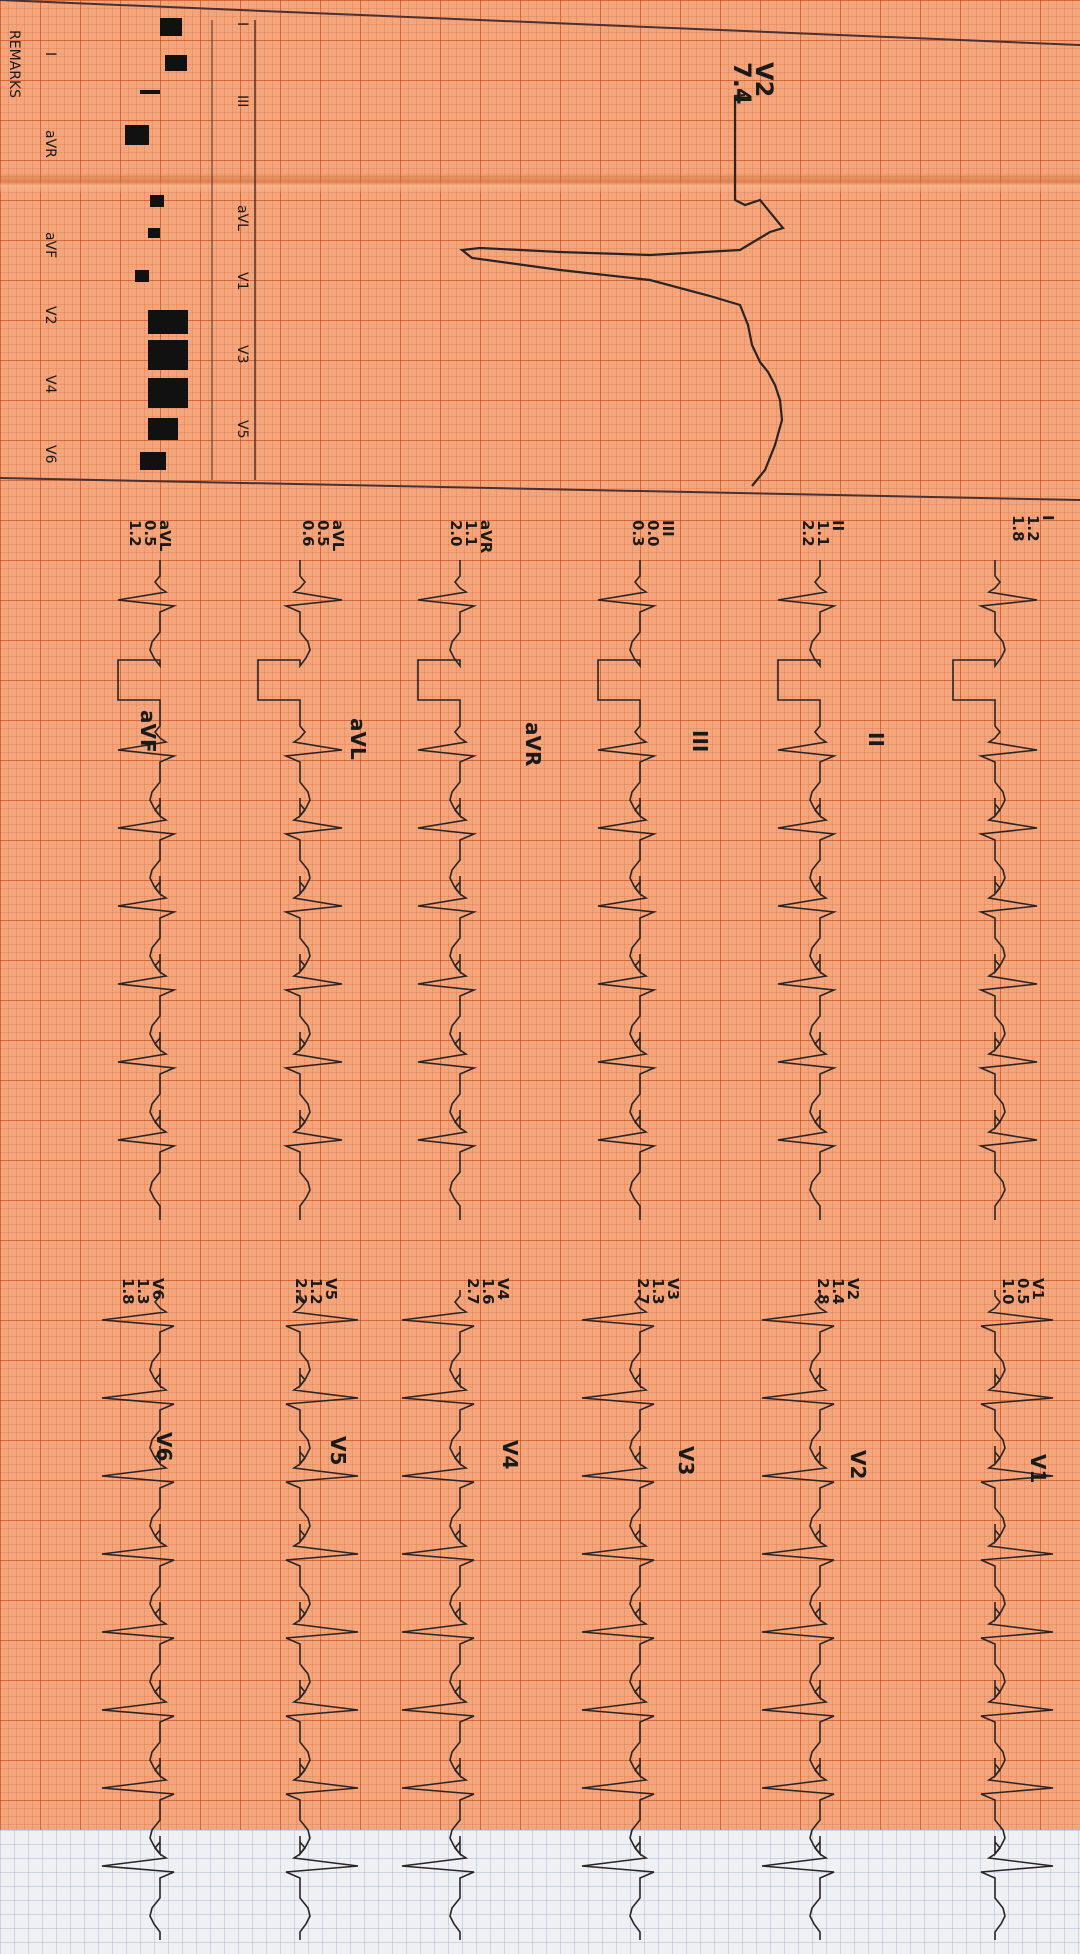 The width and height of the screenshot is (1080, 1954). Describe the element at coordinates (658, 1291) in the screenshot. I see `chest-lead-measure: V3 1.3 2.7` at that location.